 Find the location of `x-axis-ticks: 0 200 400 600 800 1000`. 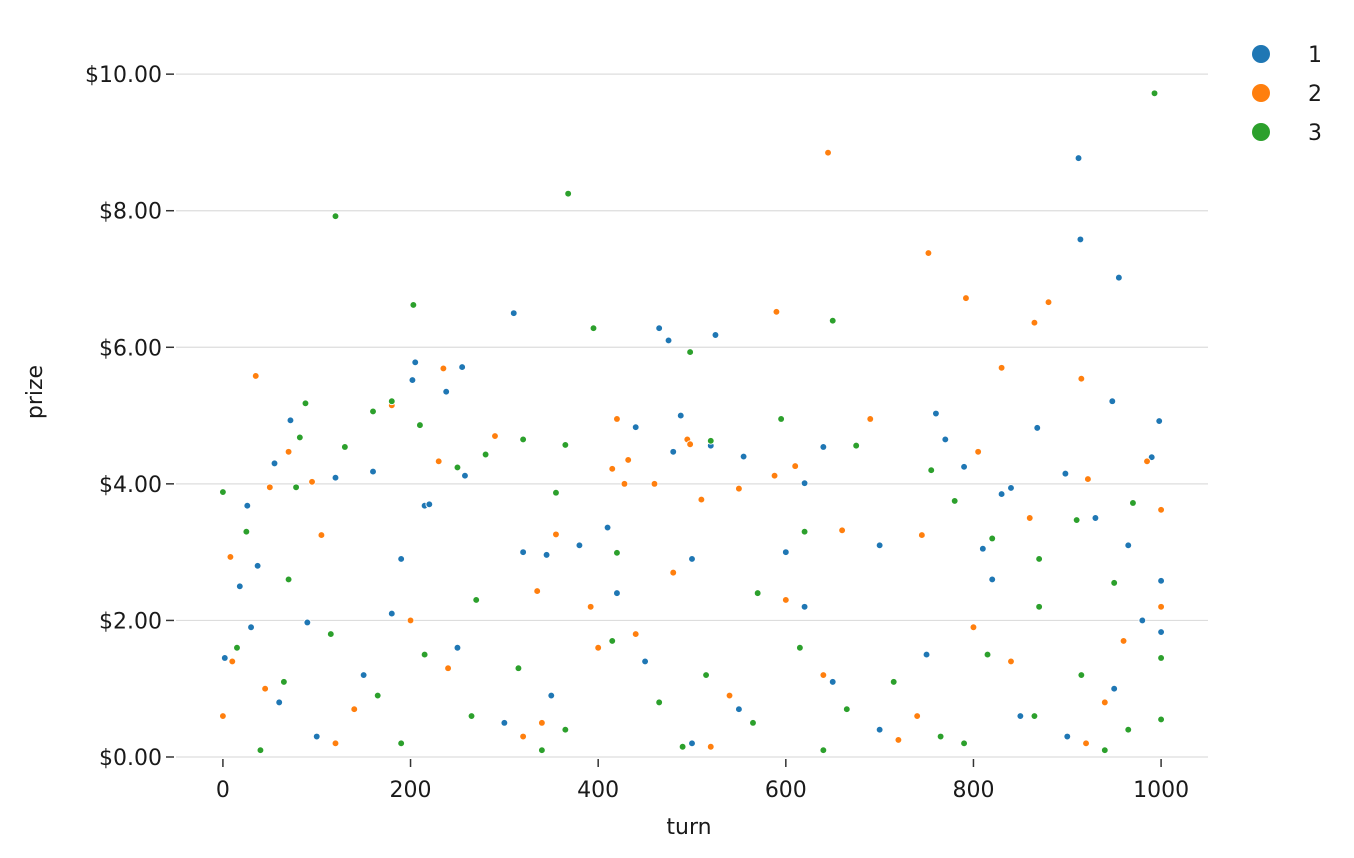

x-axis-ticks: 0 200 400 600 800 1000 is located at coordinates (702, 781).